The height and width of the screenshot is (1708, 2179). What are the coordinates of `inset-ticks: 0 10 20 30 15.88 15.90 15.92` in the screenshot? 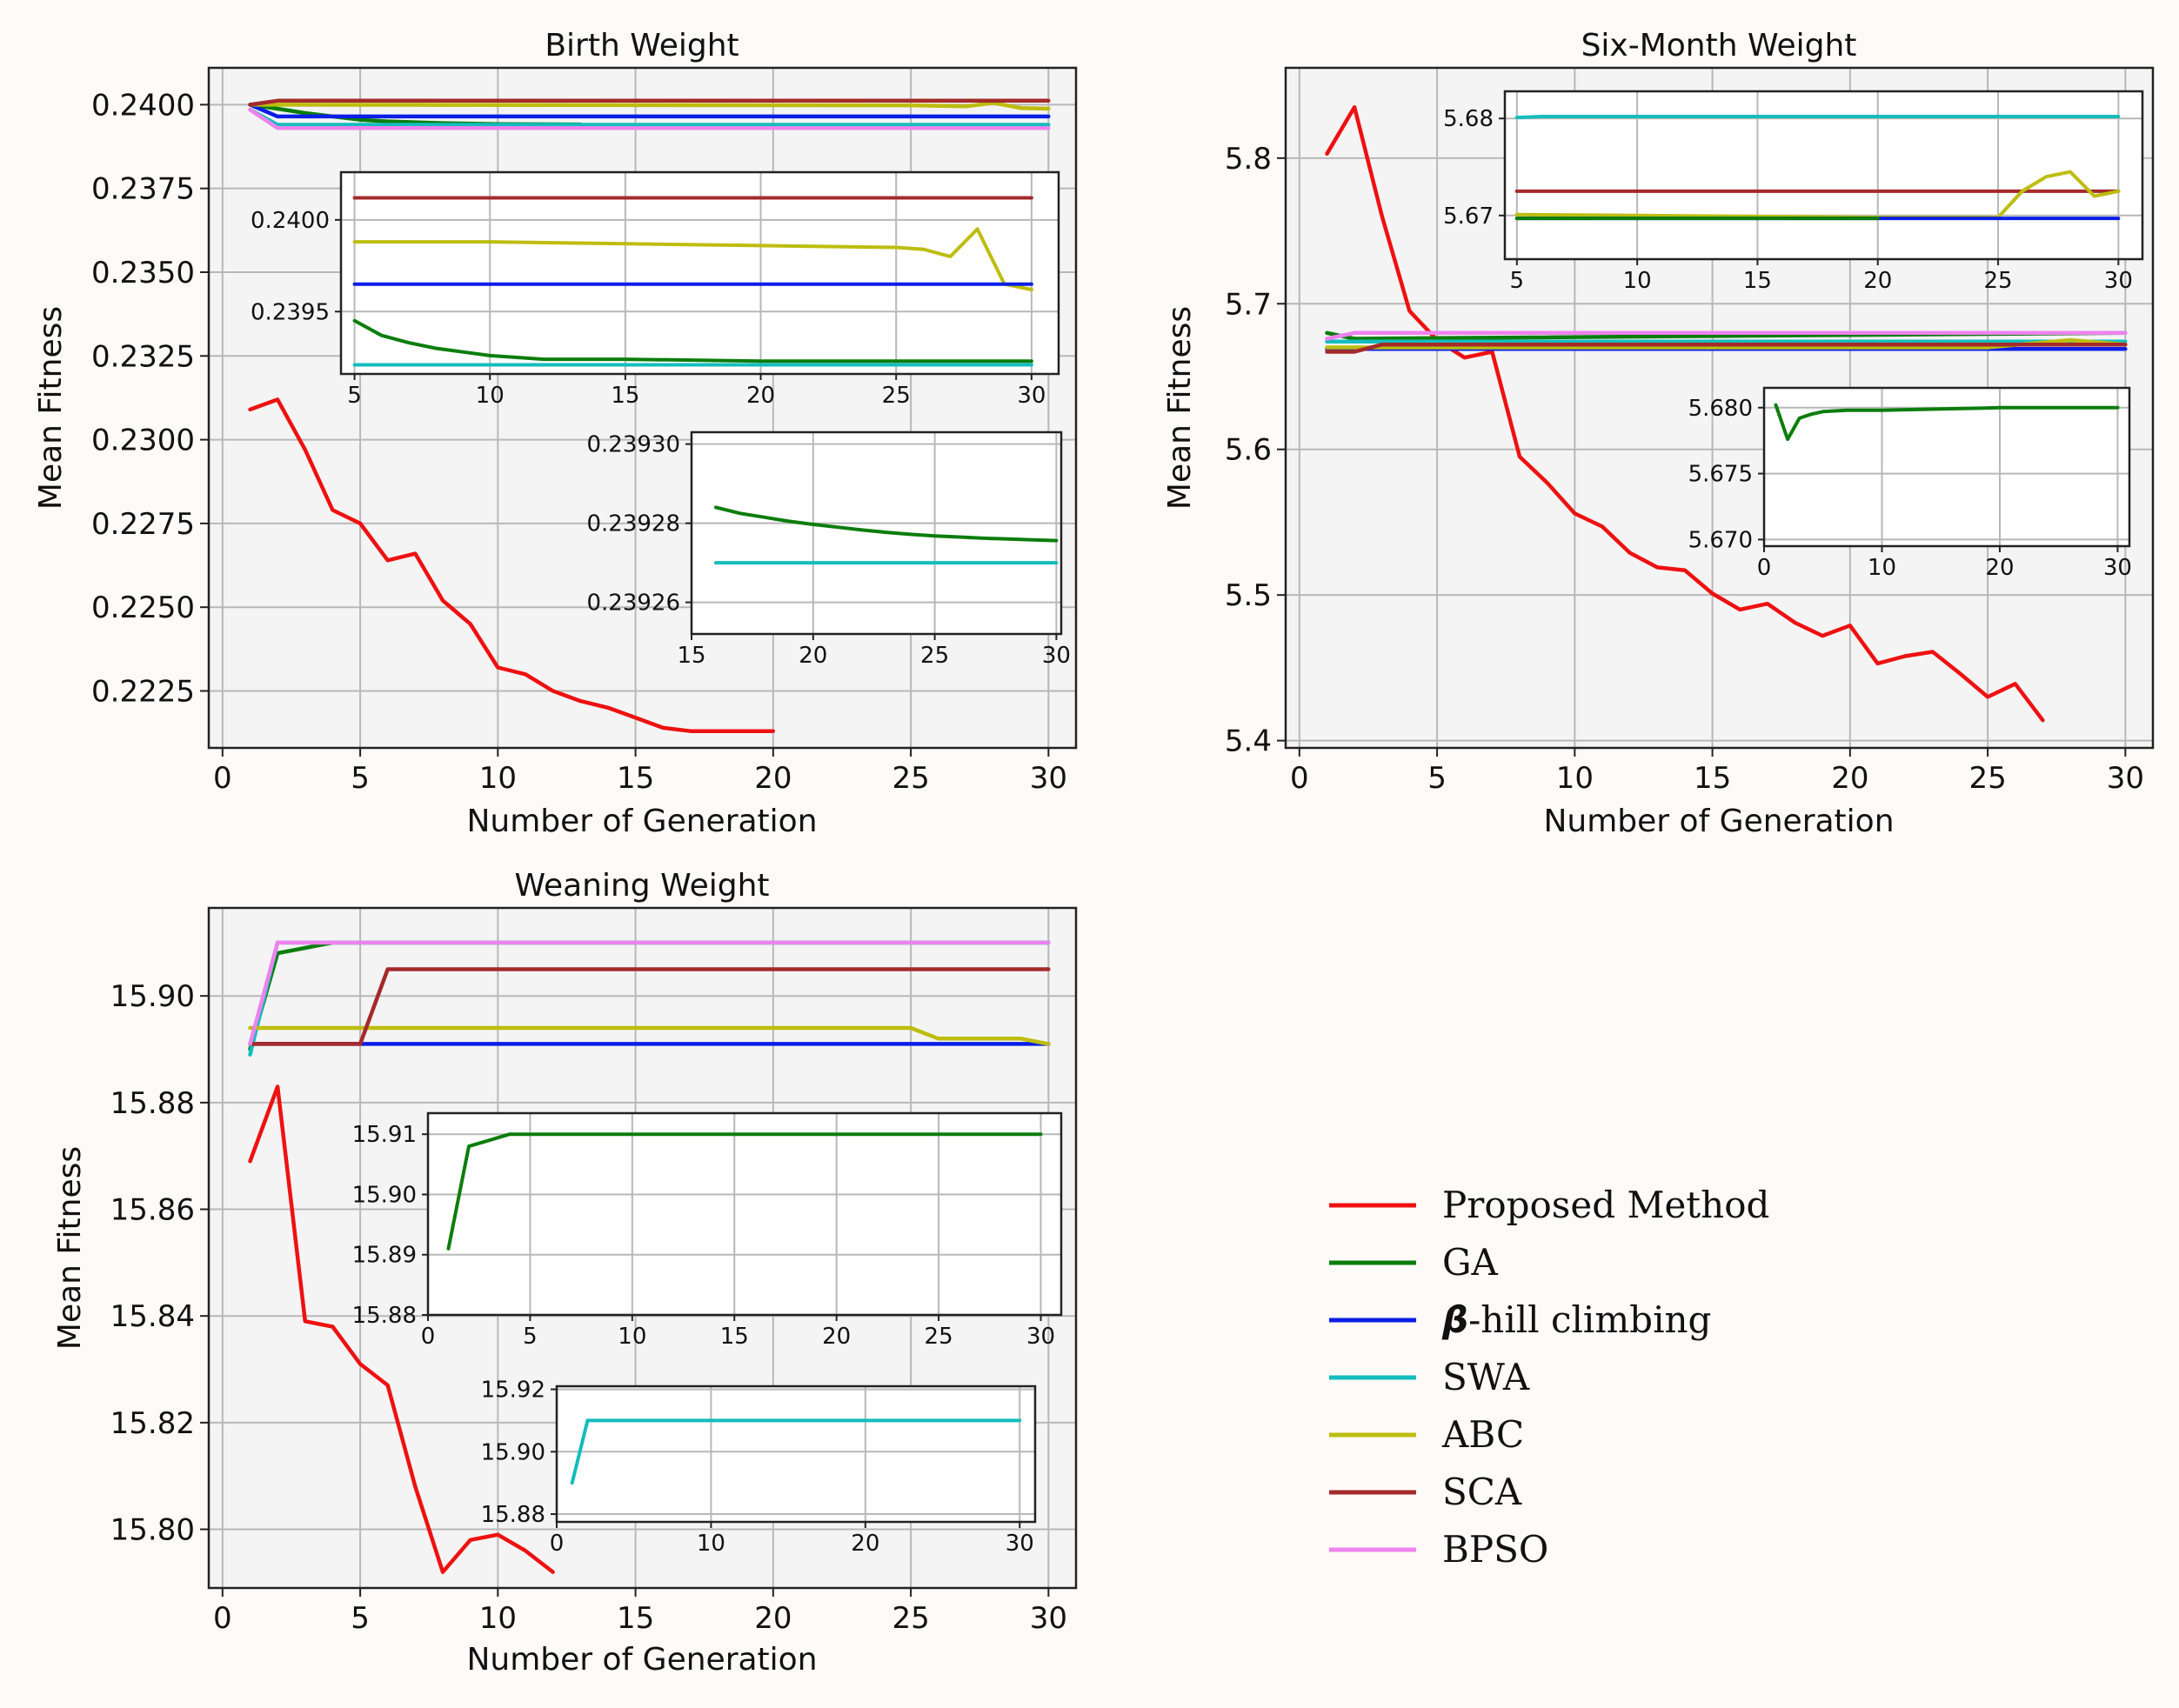 It's located at (757, 1467).